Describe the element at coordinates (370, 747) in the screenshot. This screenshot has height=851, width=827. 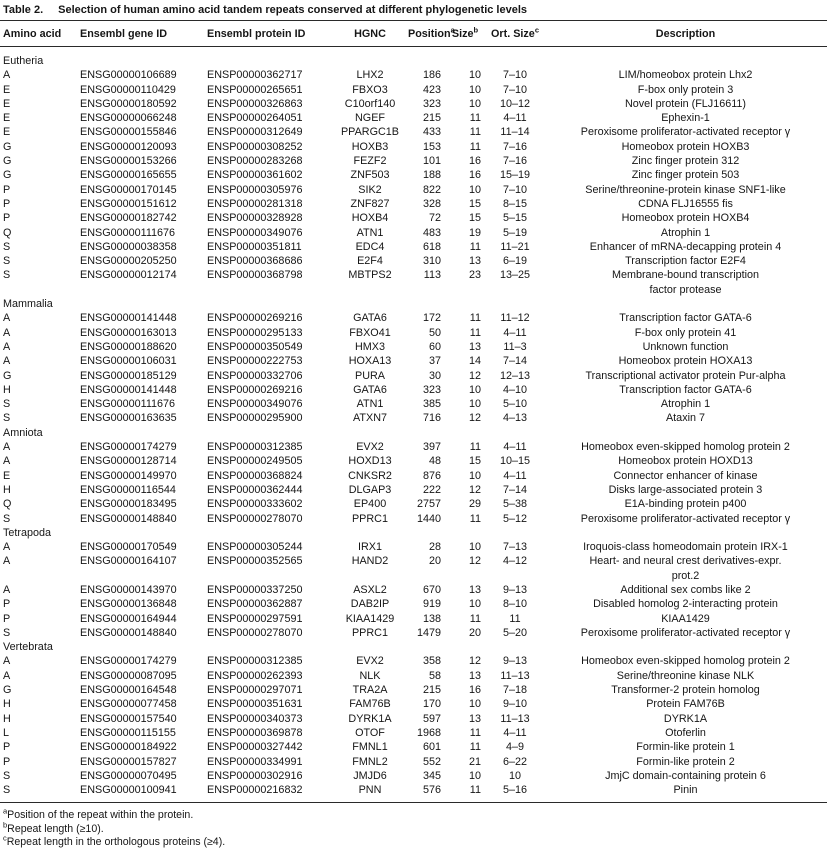
I see `cell-hgnc: FMNL1` at that location.